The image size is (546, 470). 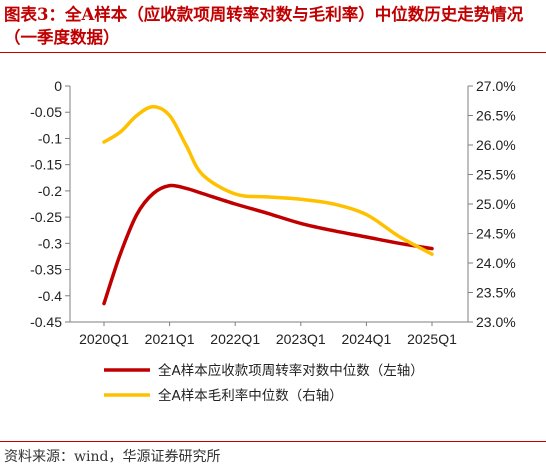 I want to click on right-tick-label: 23.0%, so click(x=496, y=322).